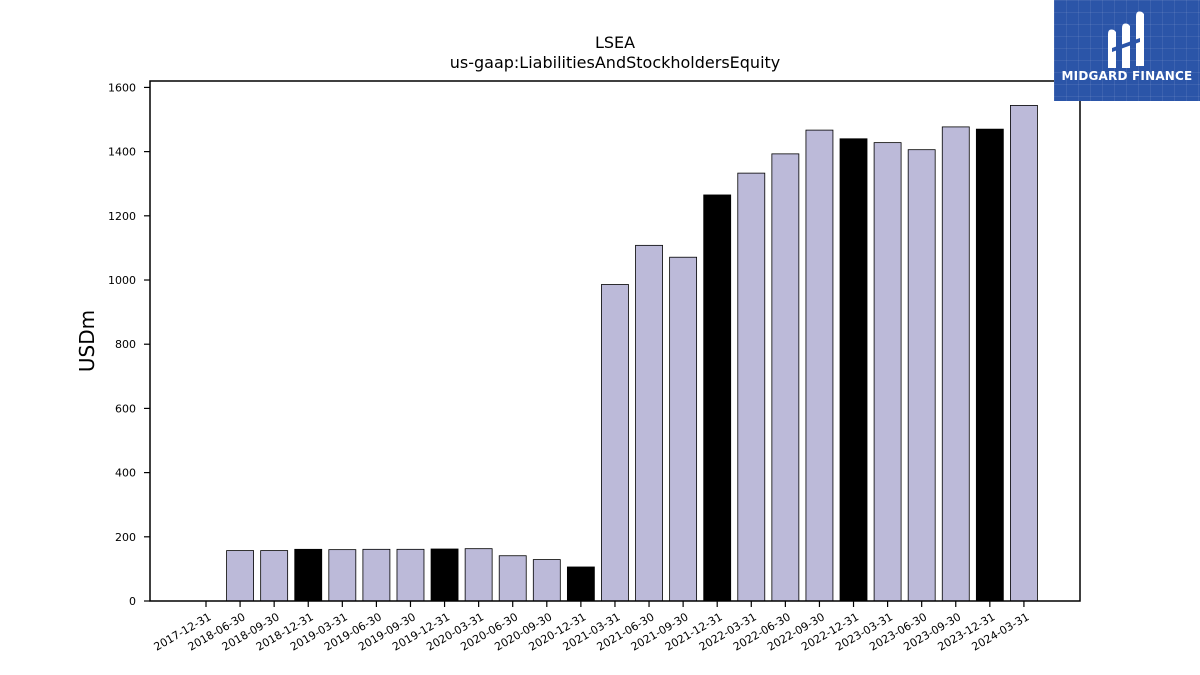 Image resolution: width=1200 pixels, height=675 pixels. I want to click on y-tick-label: 1200, so click(122, 216).